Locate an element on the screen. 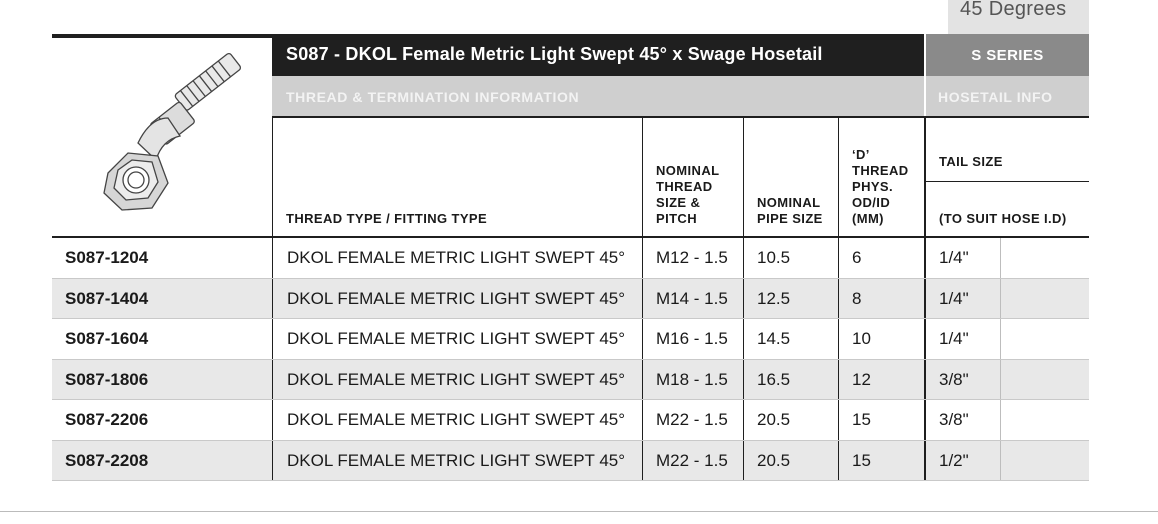 This screenshot has width=1158, height=524. pipe-size: 12.5 is located at coordinates (790, 298).